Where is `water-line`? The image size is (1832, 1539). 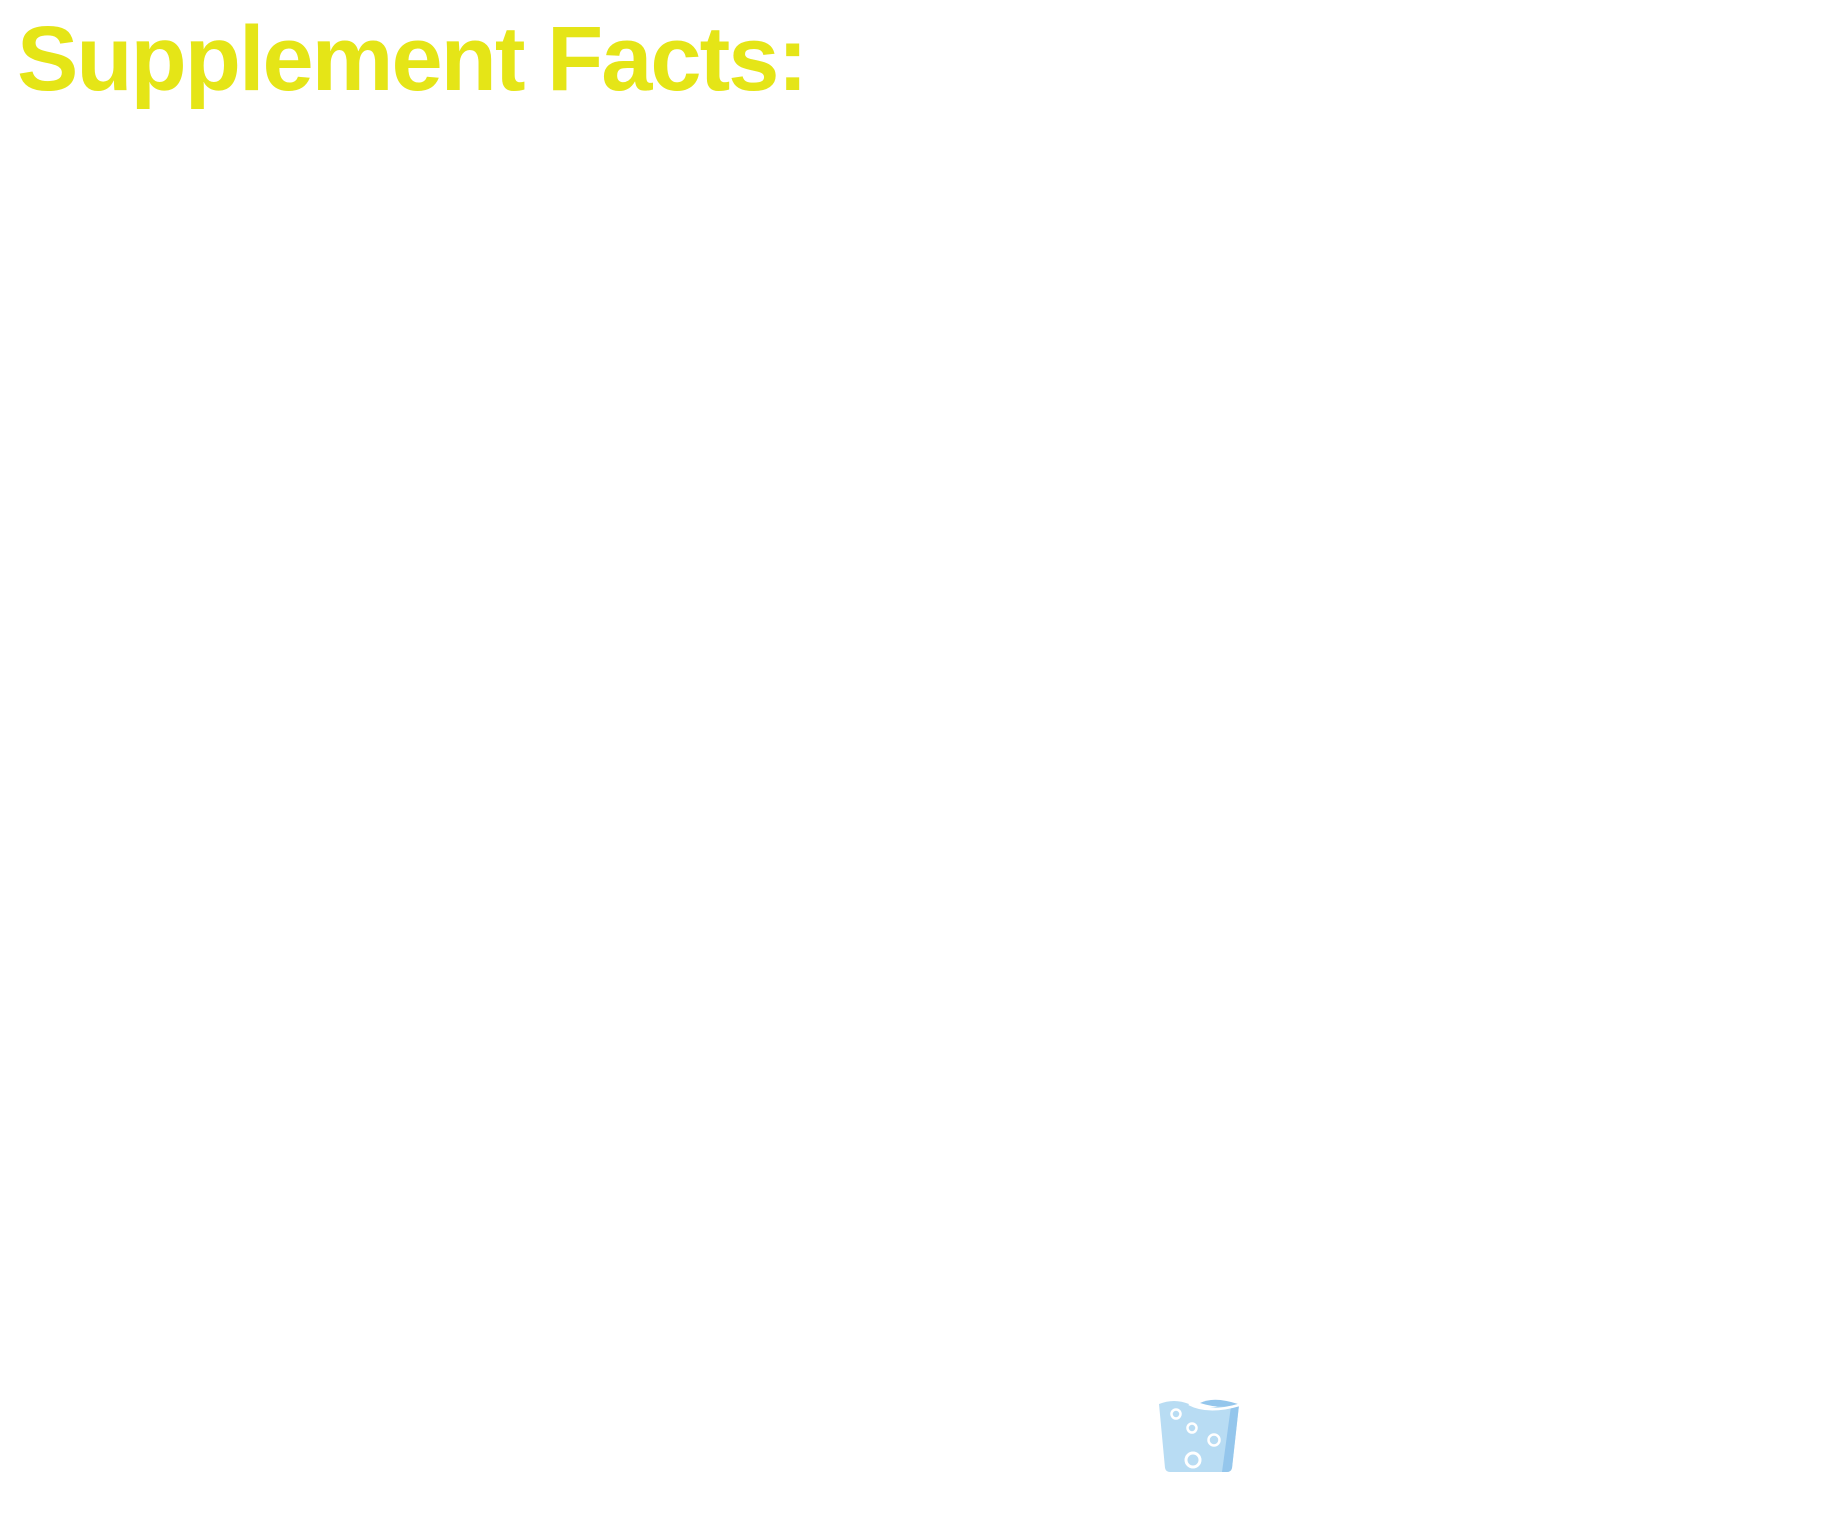 water-line is located at coordinates (1214, 1406).